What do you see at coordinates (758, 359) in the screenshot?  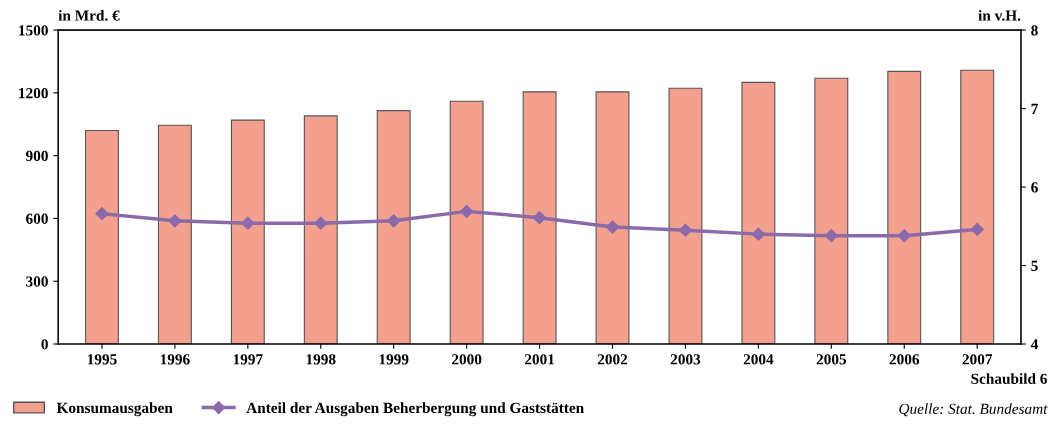 I see `x-tick-label: 2004` at bounding box center [758, 359].